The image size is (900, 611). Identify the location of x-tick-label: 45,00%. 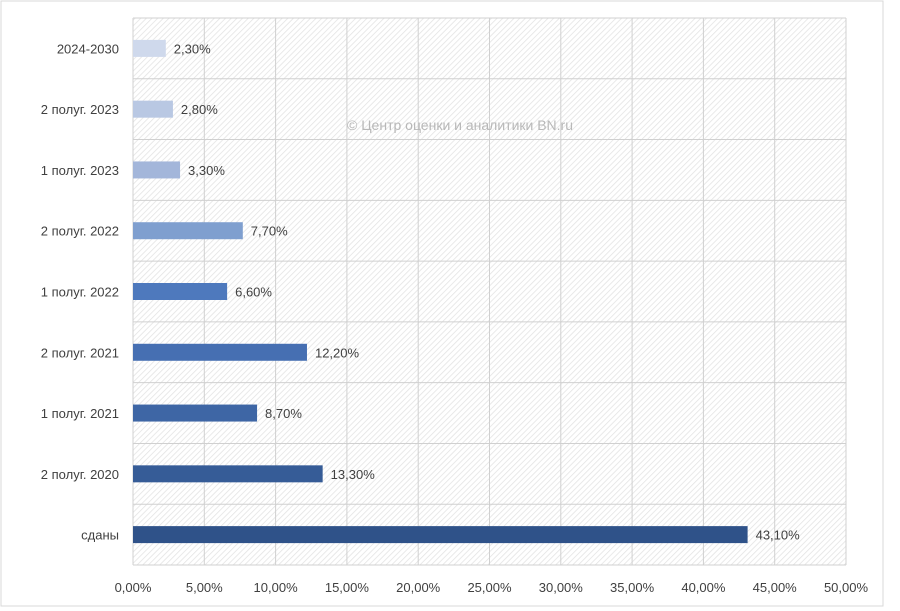
(775, 587).